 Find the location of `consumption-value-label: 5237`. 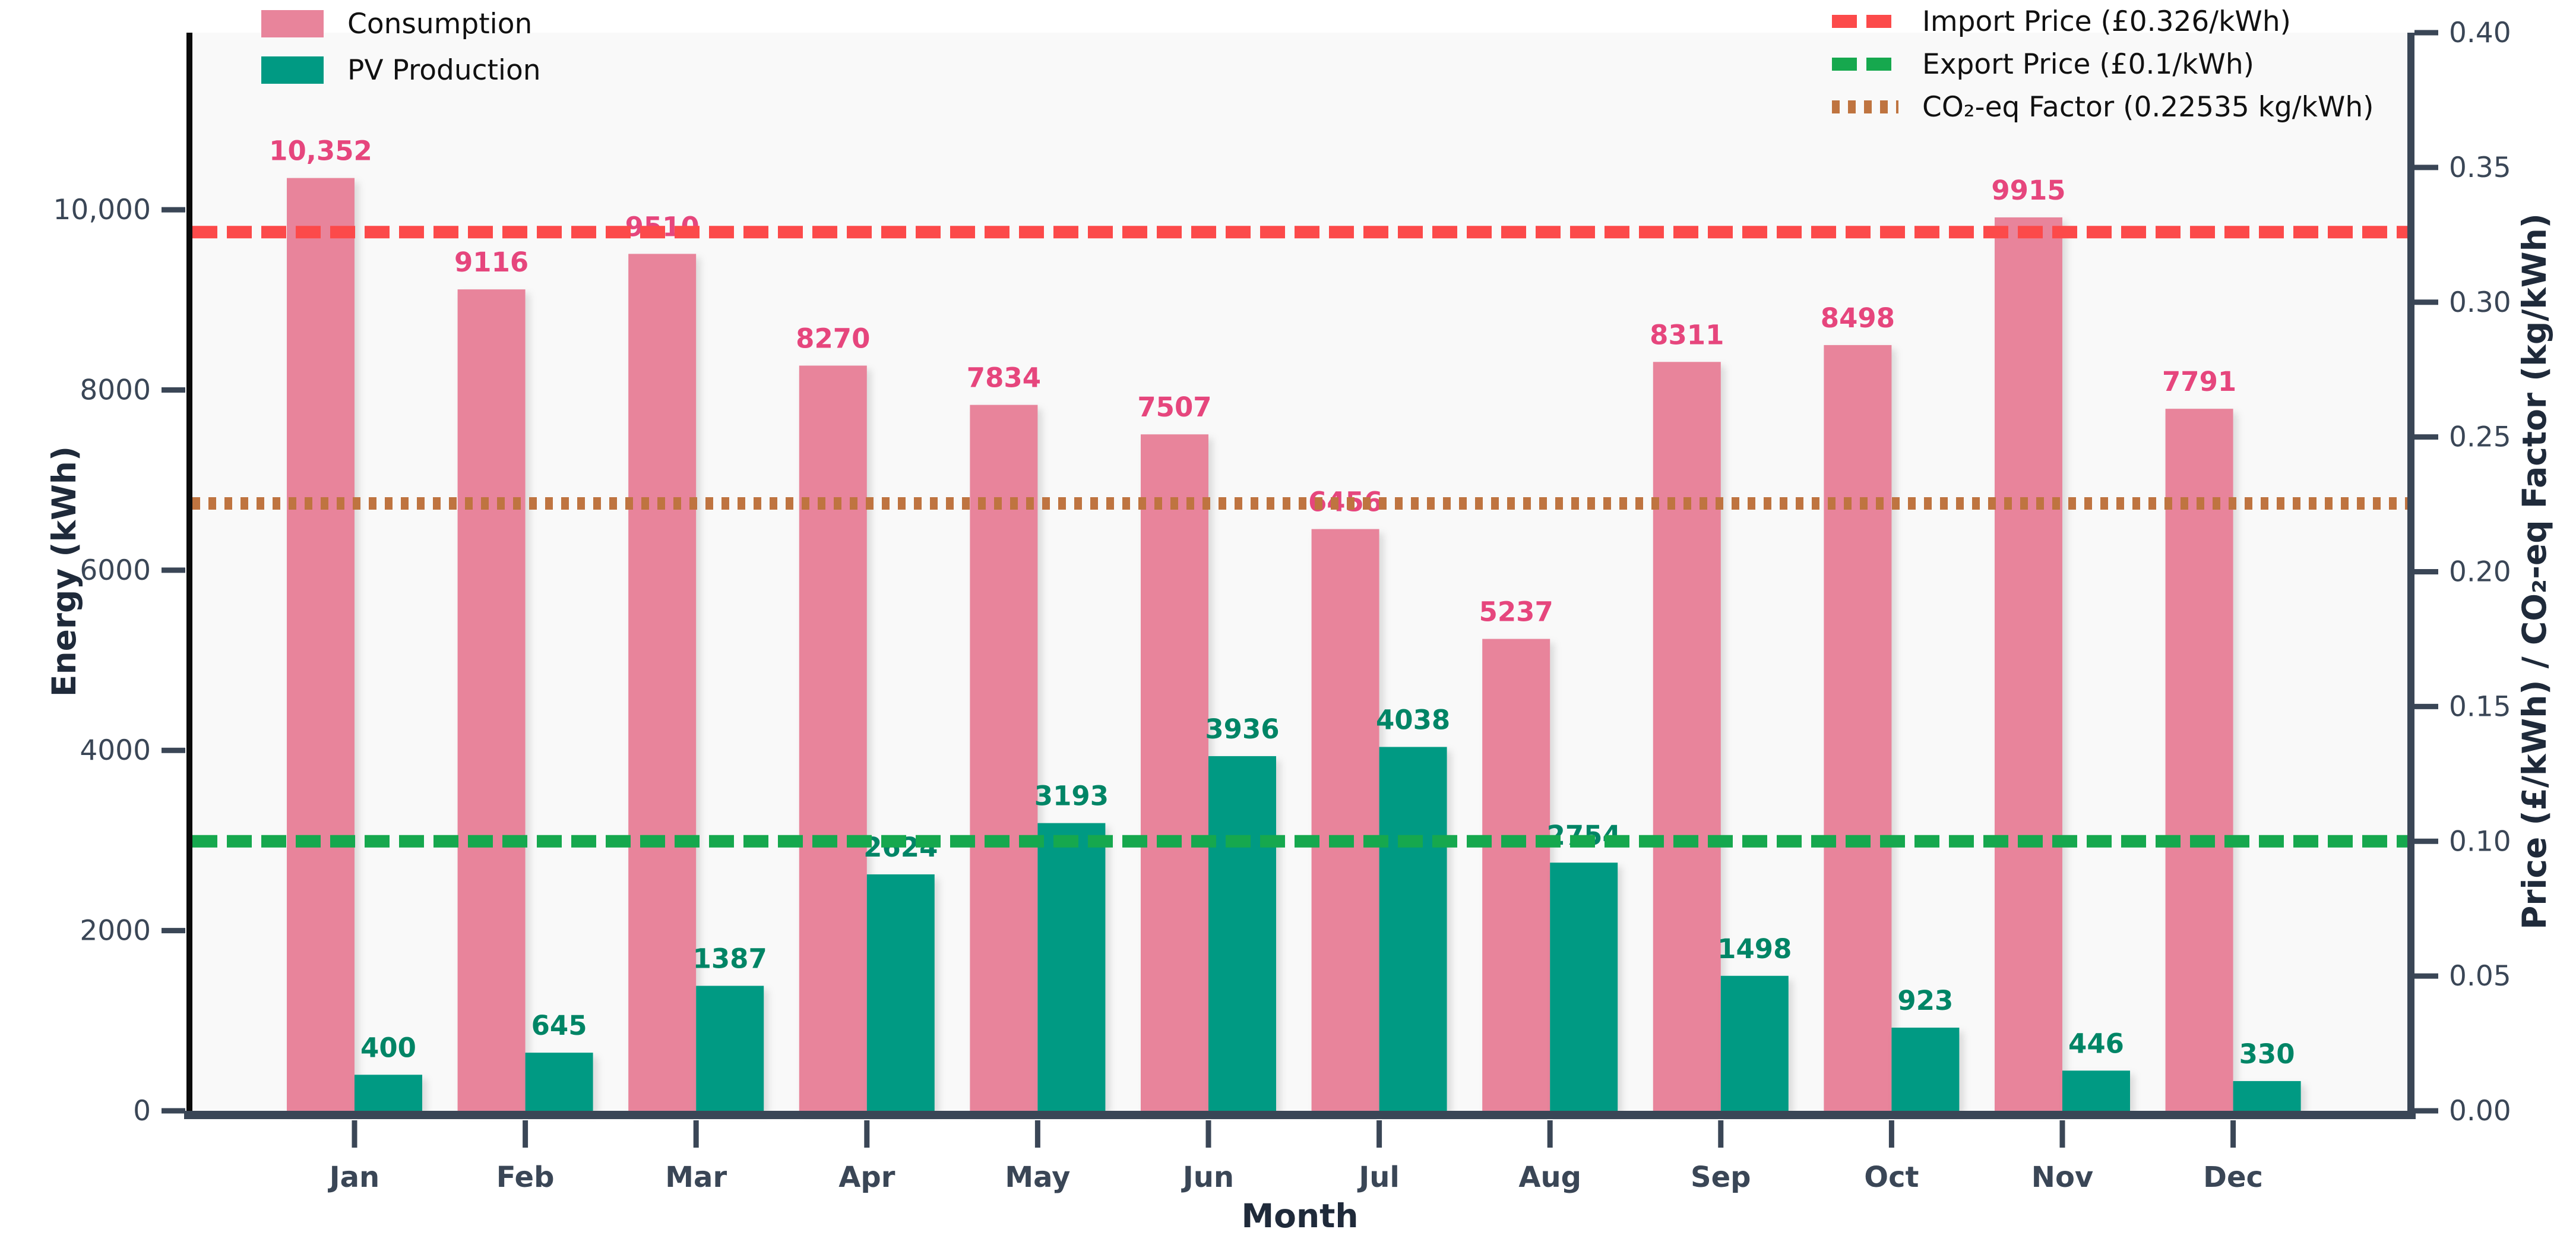

consumption-value-label: 5237 is located at coordinates (1516, 612).